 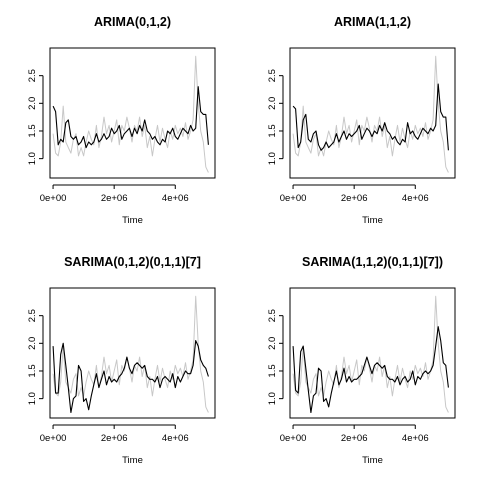 What do you see at coordinates (132, 22) in the screenshot?
I see `chart-title: ARIMA(0,1,2)` at bounding box center [132, 22].